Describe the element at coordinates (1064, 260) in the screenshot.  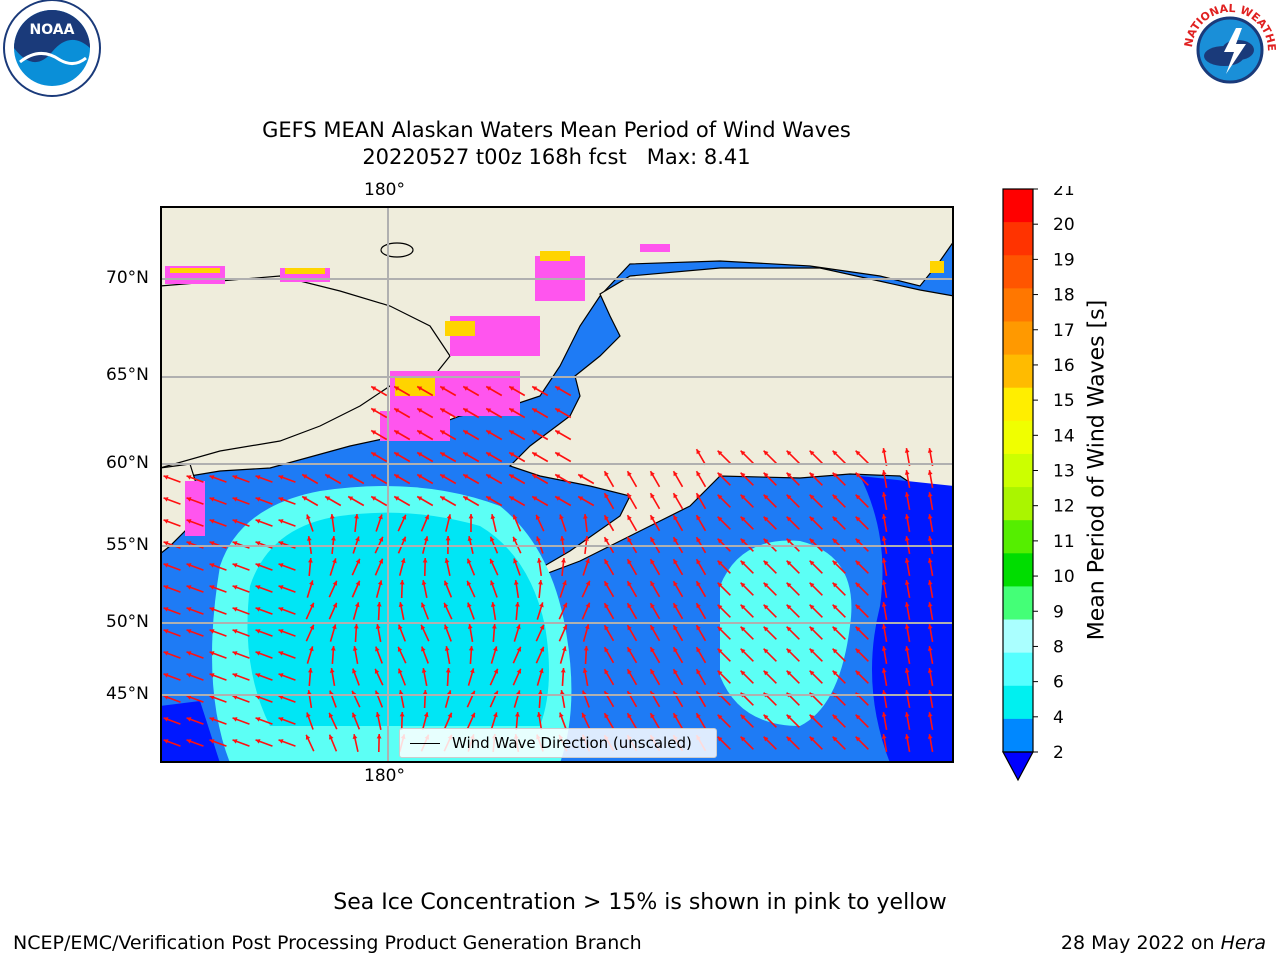
I see `colorbar-tick-label: 19` at that location.